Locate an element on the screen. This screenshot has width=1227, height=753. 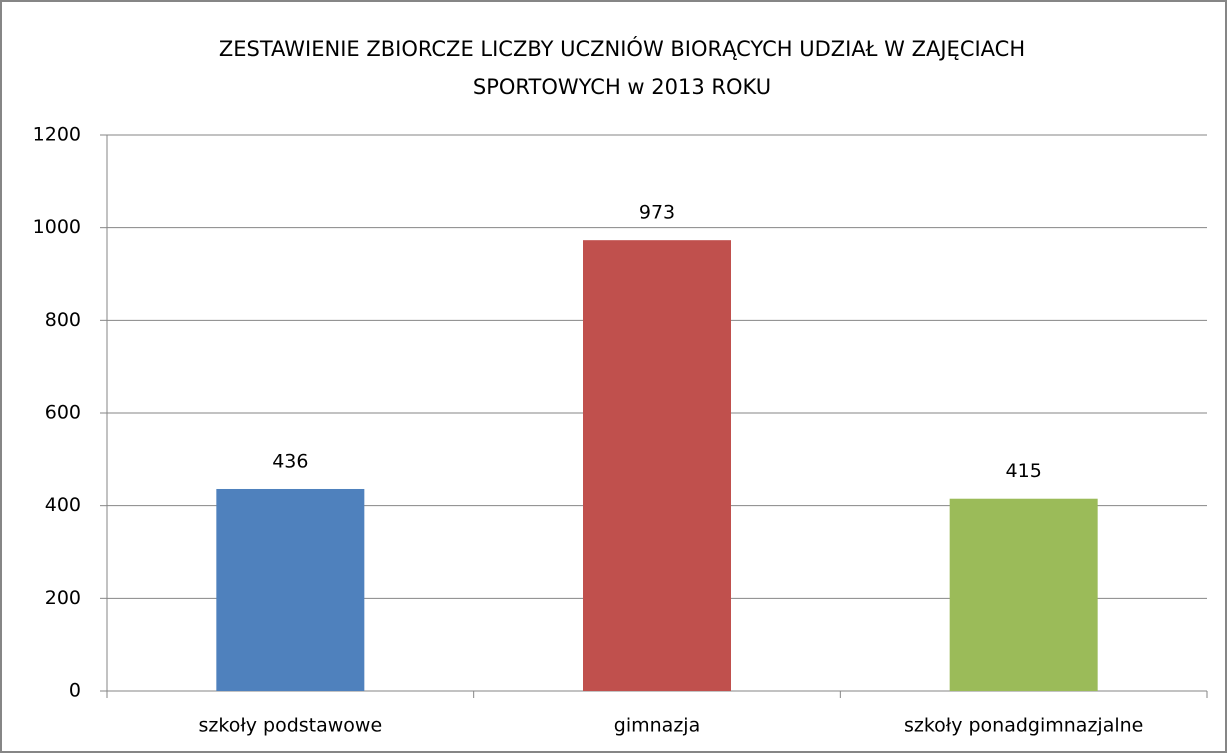
data-label: 973 is located at coordinates (657, 213).